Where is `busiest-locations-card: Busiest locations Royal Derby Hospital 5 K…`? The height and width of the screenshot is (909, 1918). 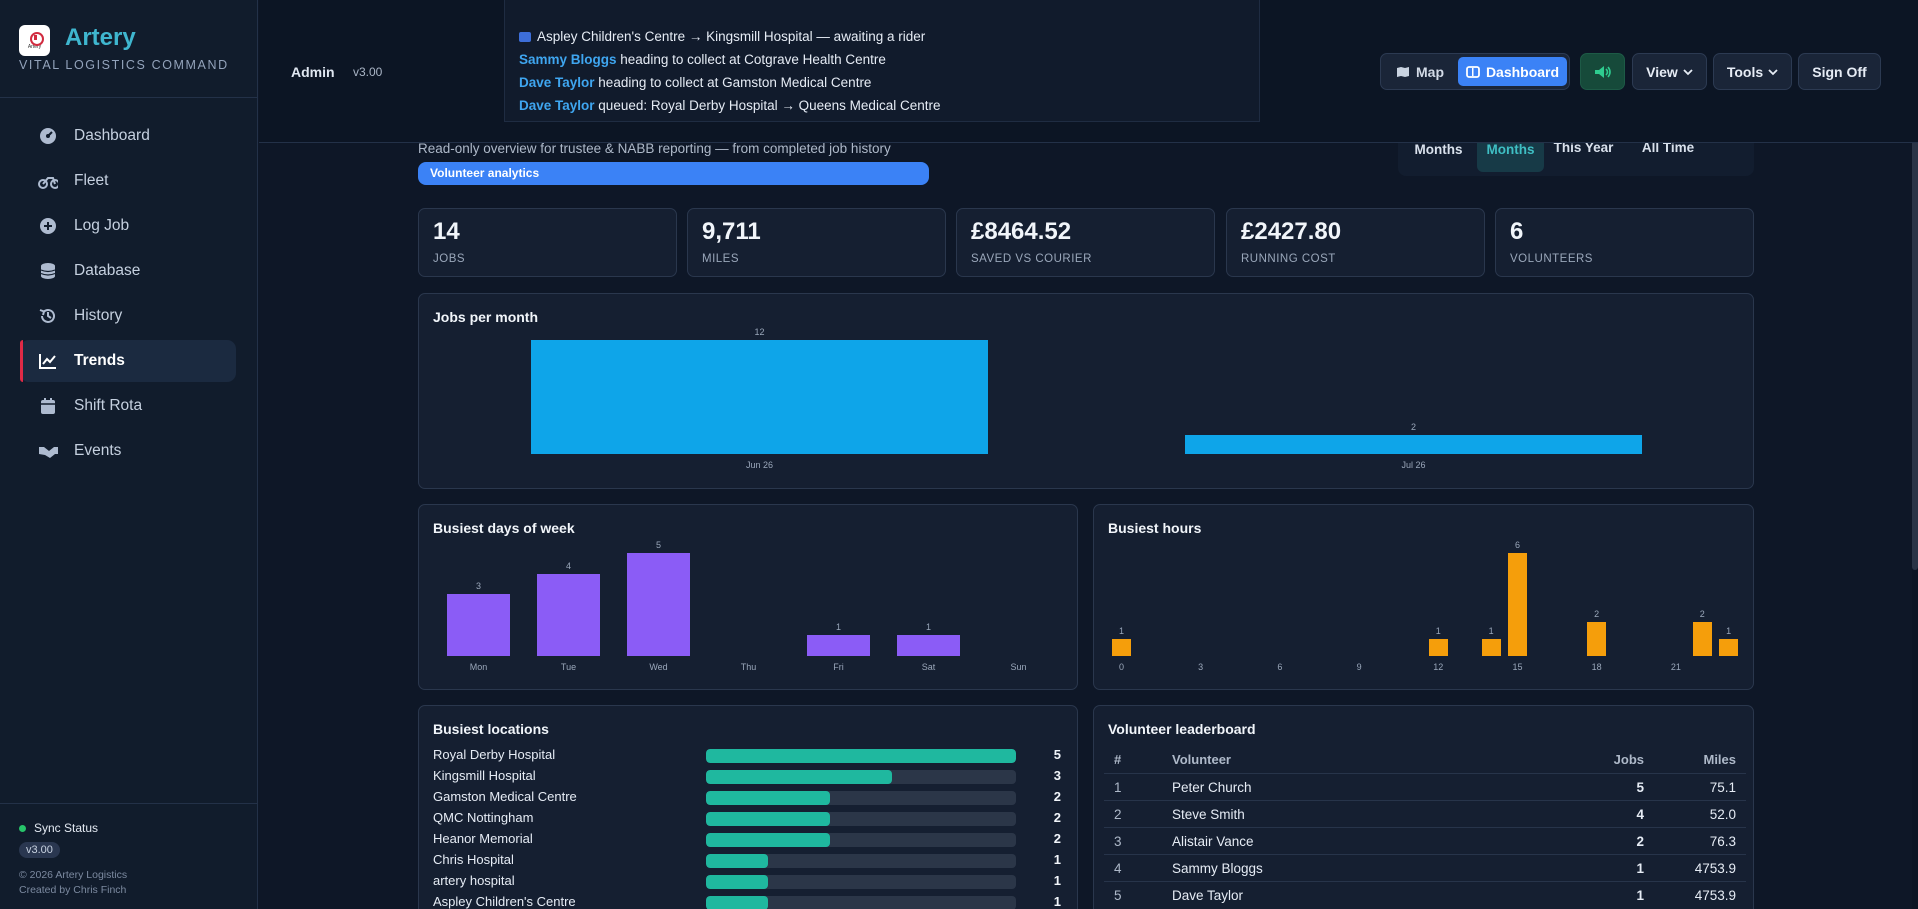
busiest-locations-card: Busiest locations Royal Derby Hospital 5 K… is located at coordinates (748, 807).